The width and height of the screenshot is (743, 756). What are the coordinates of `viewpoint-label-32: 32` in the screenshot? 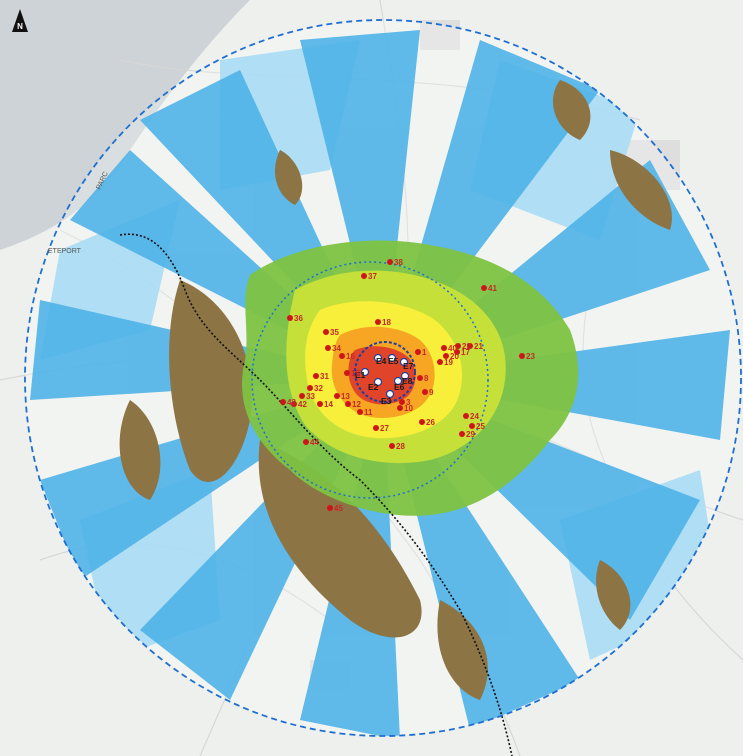 It's located at (318, 388).